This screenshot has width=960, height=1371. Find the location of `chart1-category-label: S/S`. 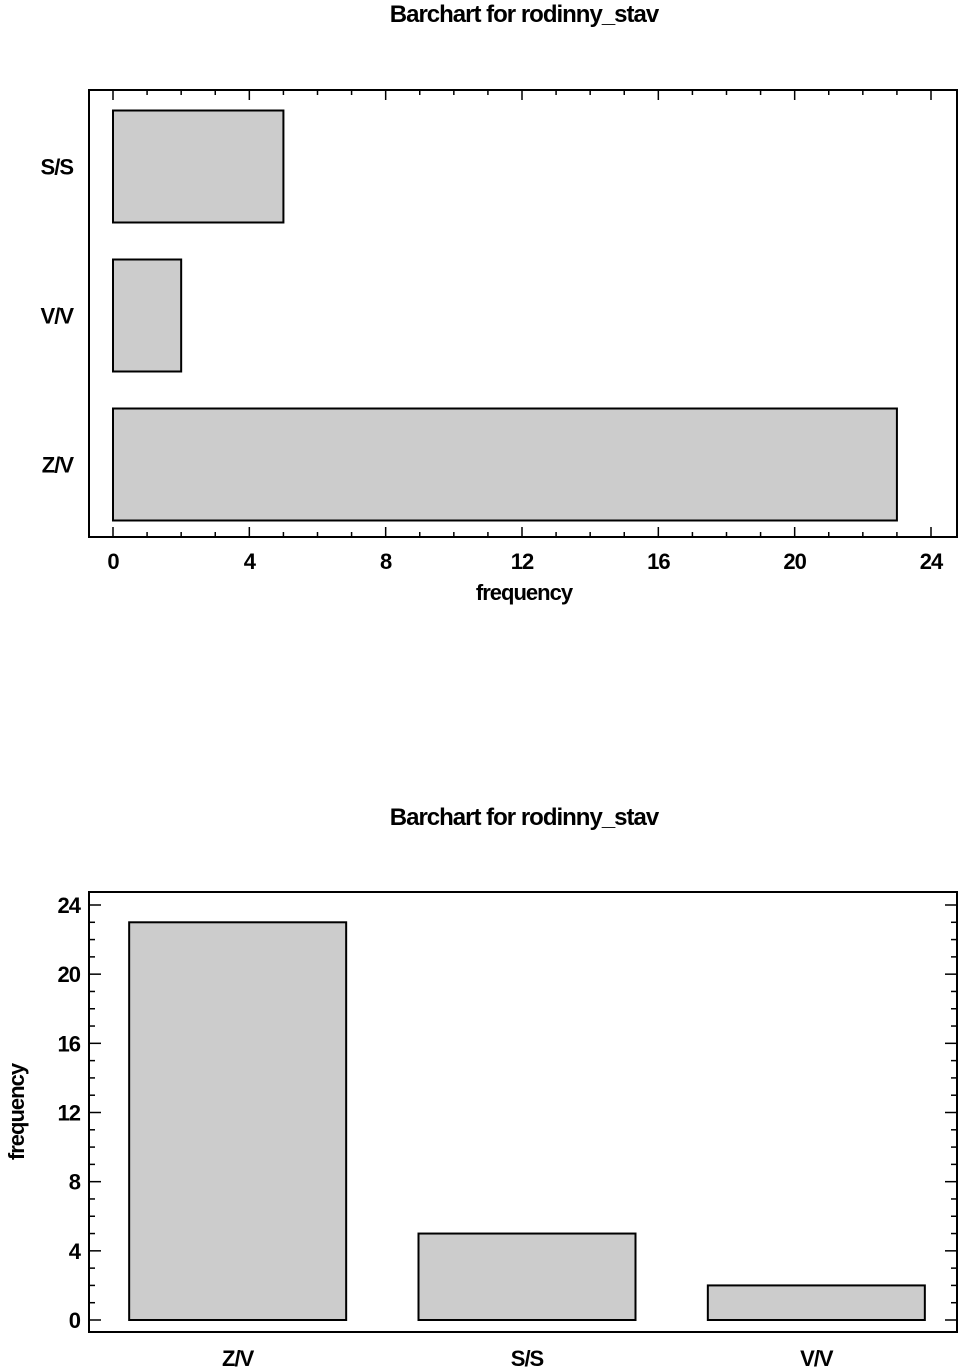

chart1-category-label: S/S is located at coordinates (57, 167).